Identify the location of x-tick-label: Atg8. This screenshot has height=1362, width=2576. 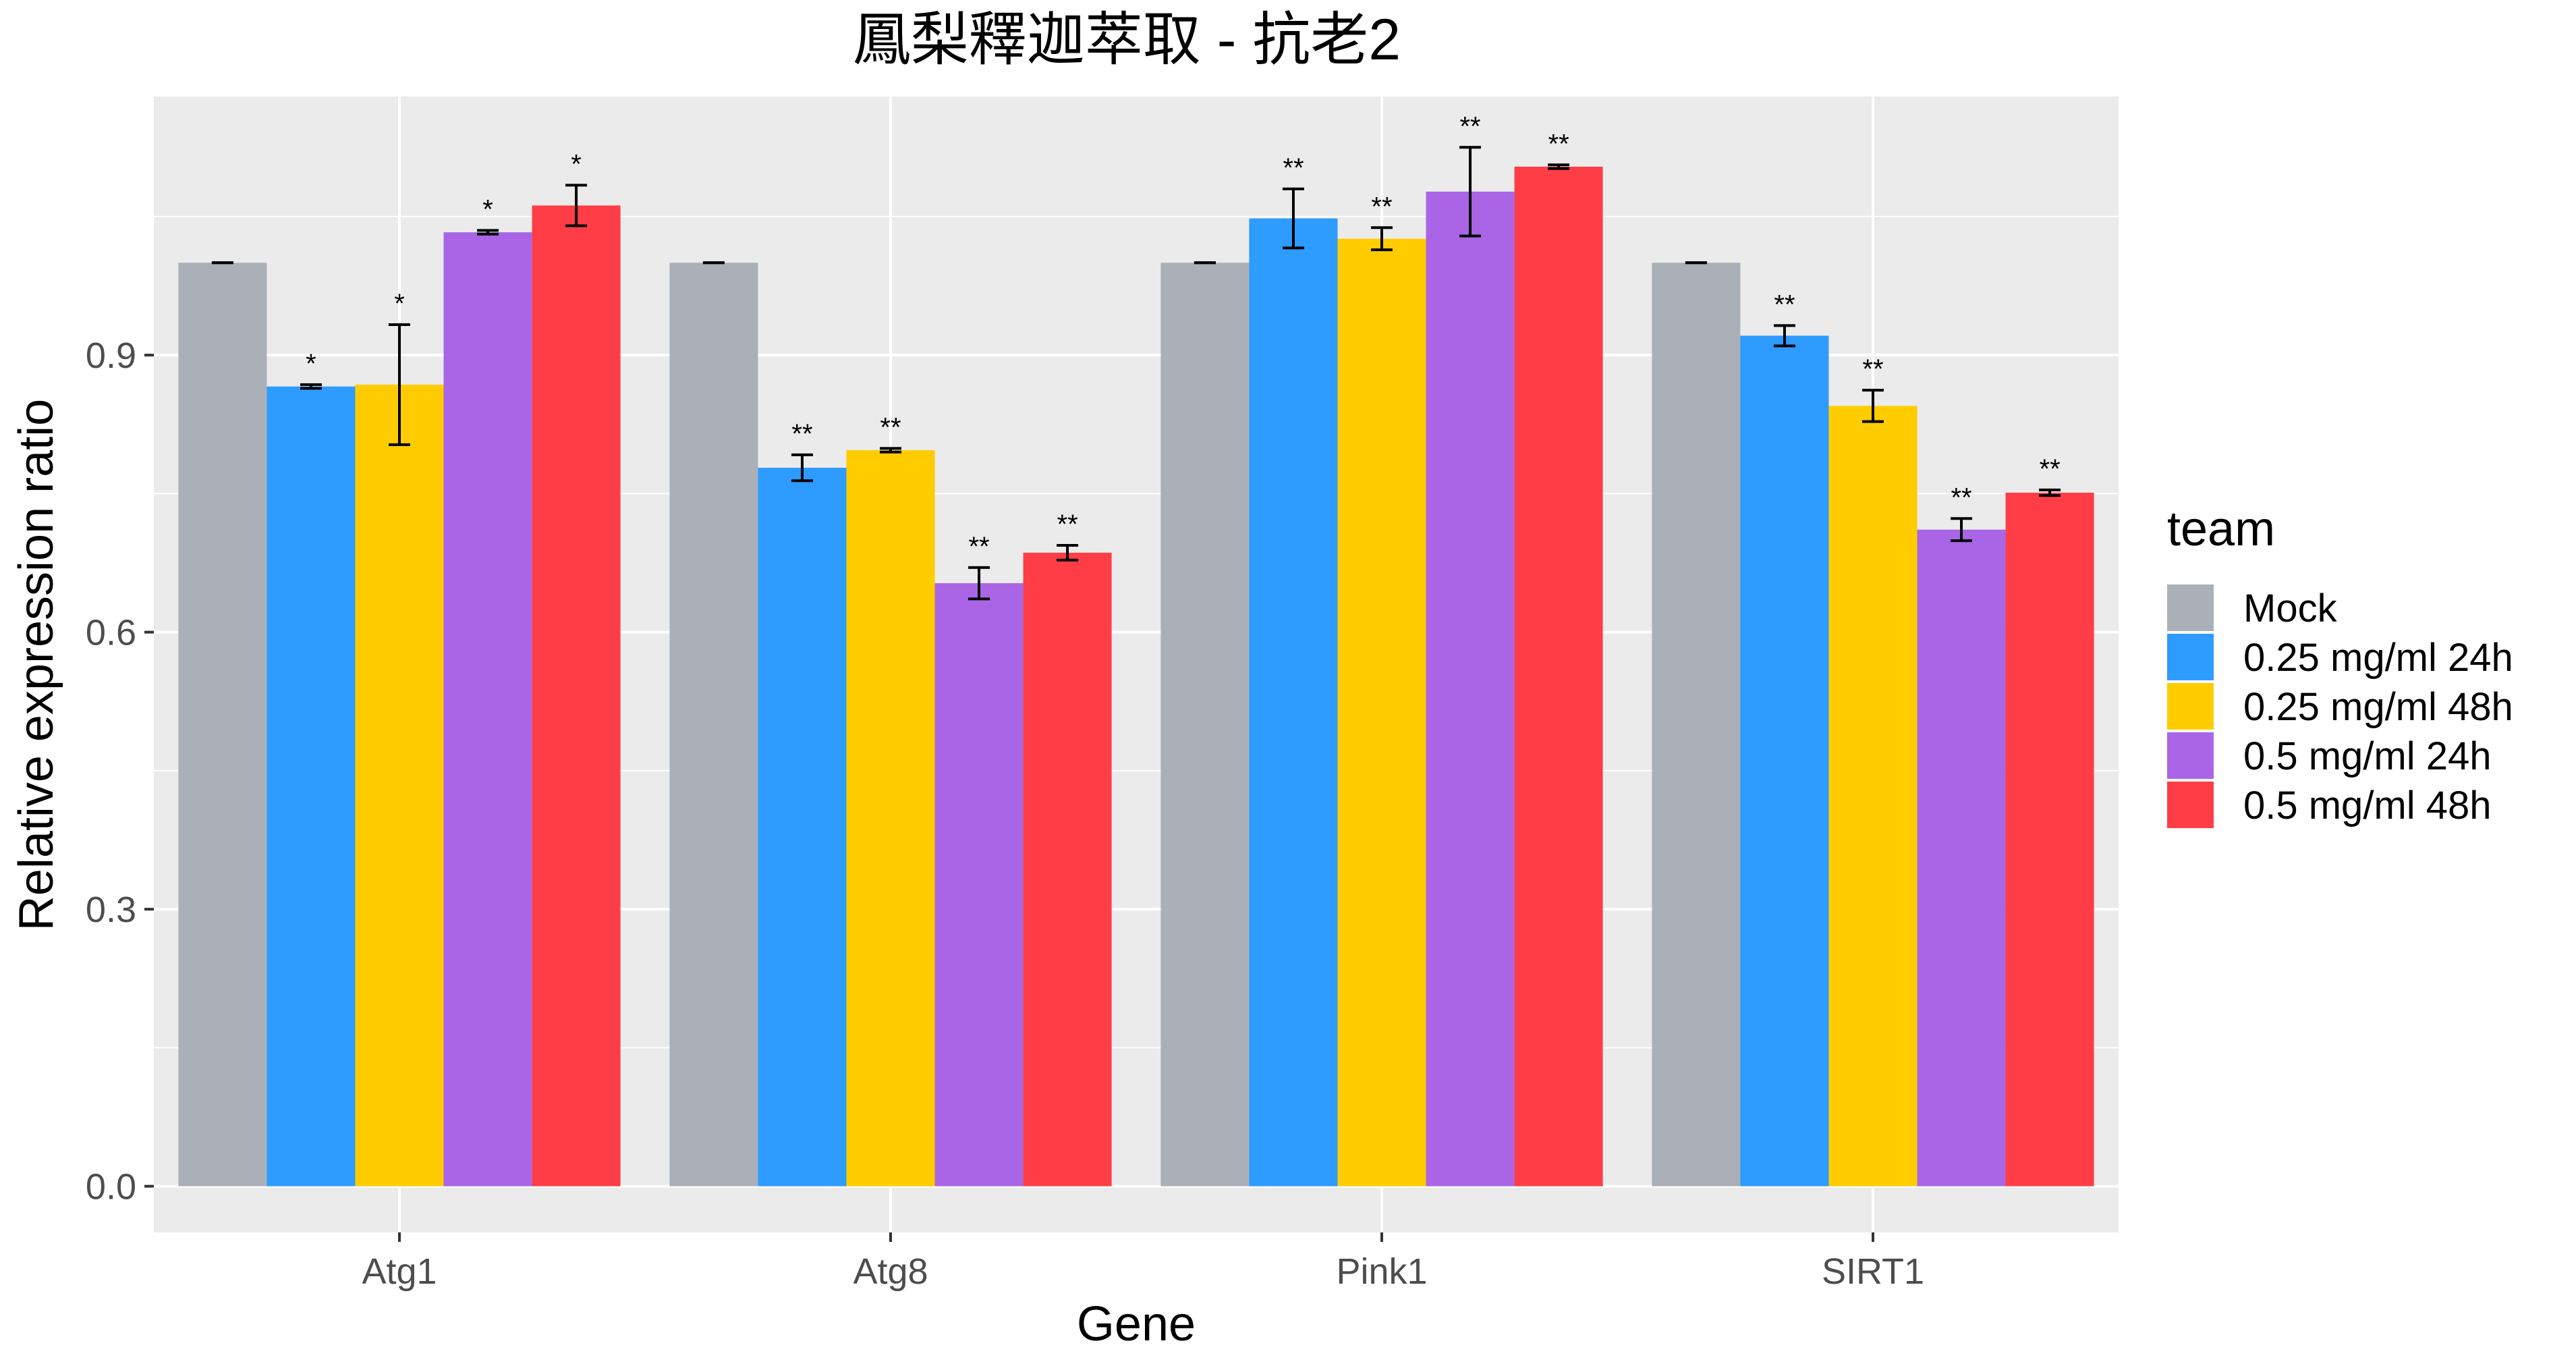
(890, 1271).